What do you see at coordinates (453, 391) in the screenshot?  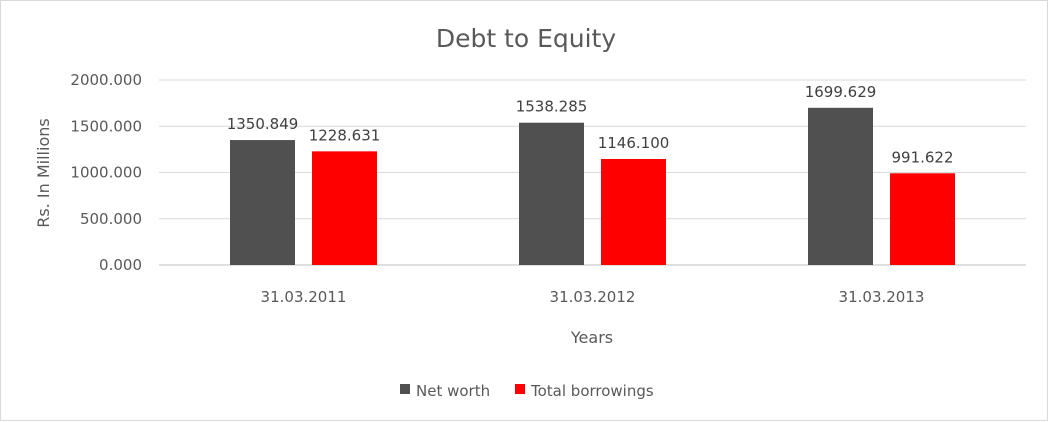 I see `legend-label: Net worth` at bounding box center [453, 391].